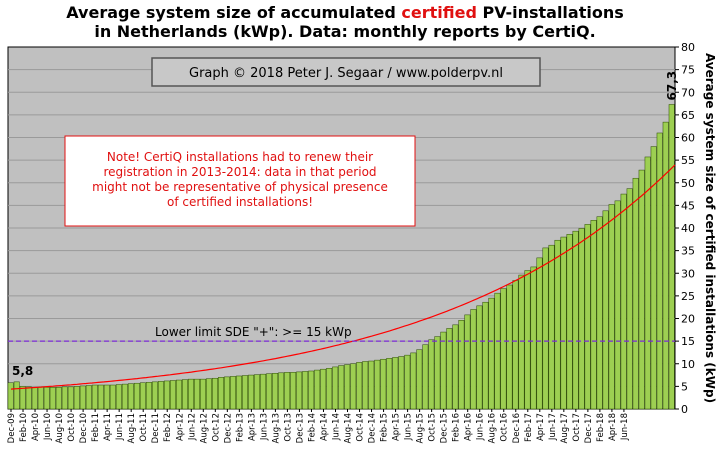 Image resolution: width=721 pixels, height=457 pixels. What do you see at coordinates (688, 205) in the screenshot?
I see `y-tick-label: 45` at bounding box center [688, 205].